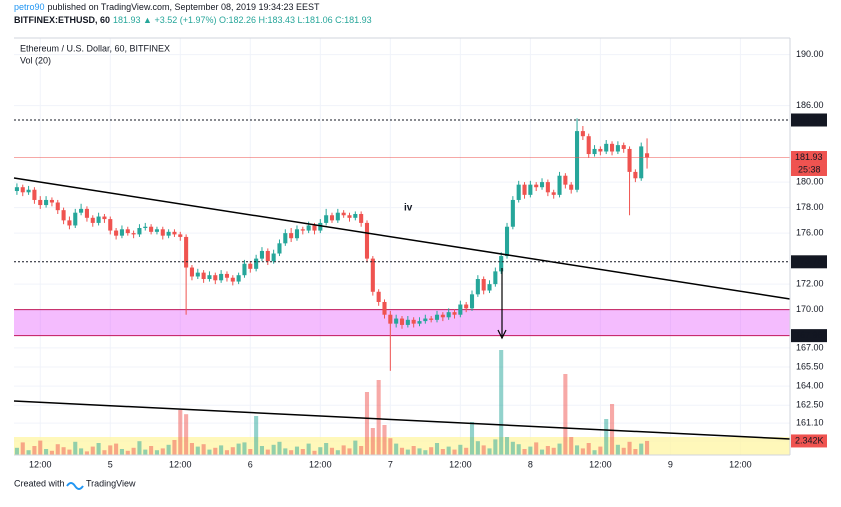 The width and height of the screenshot is (841, 507). I want to click on y-tick-label: 180.00, so click(810, 181).